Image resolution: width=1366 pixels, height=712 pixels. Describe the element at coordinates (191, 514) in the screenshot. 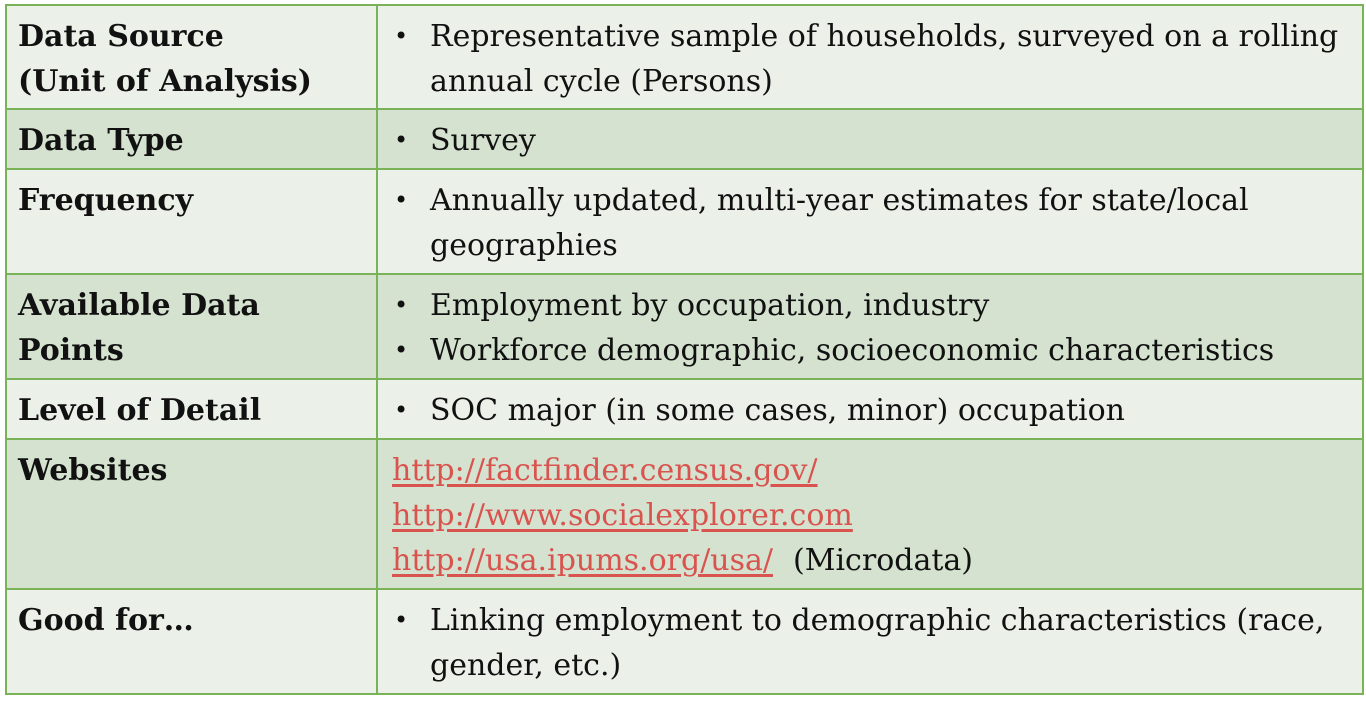

I see `row-label-websites: Websites` at that location.